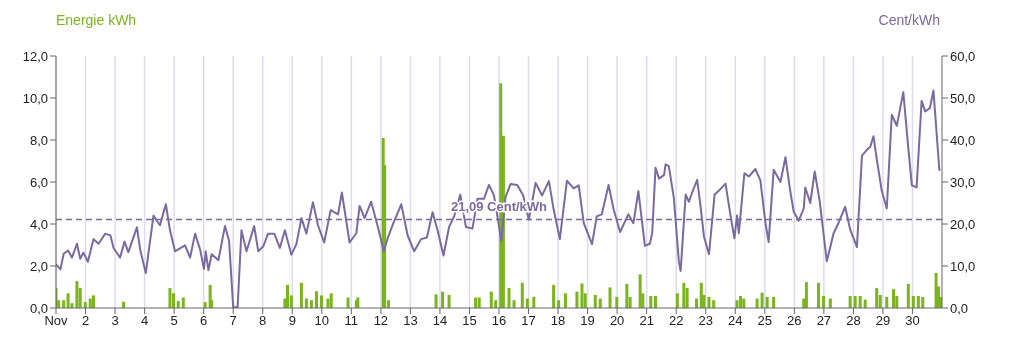  What do you see at coordinates (794, 321) in the screenshot?
I see `x-tick-label: 26` at bounding box center [794, 321].